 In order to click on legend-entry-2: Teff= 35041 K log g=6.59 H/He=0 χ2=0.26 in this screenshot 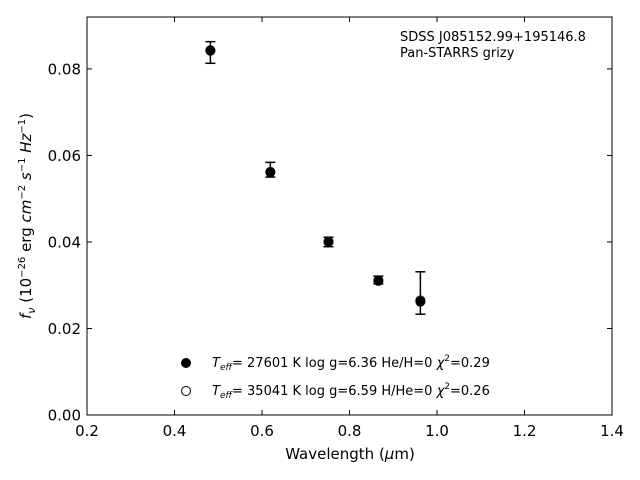, I will do `click(351, 391)`.